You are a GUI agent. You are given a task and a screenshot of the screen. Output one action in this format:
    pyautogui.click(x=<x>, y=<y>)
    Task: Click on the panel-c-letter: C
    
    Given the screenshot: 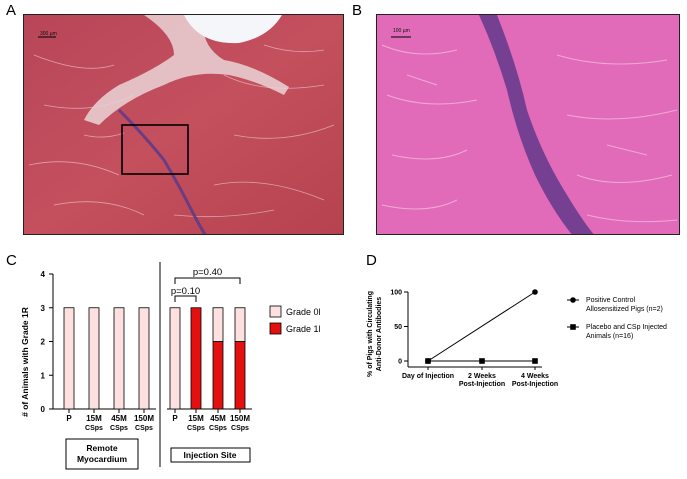 What is the action you would take?
    pyautogui.click(x=11, y=260)
    